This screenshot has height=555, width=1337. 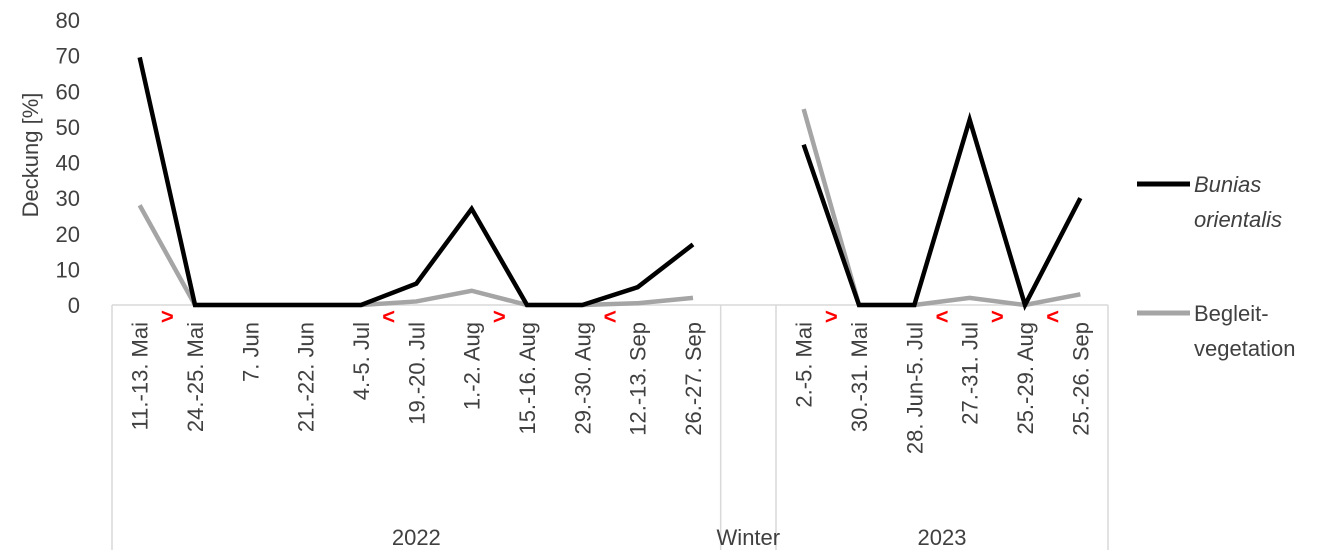 What do you see at coordinates (68, 198) in the screenshot?
I see `y-tick-label: 30` at bounding box center [68, 198].